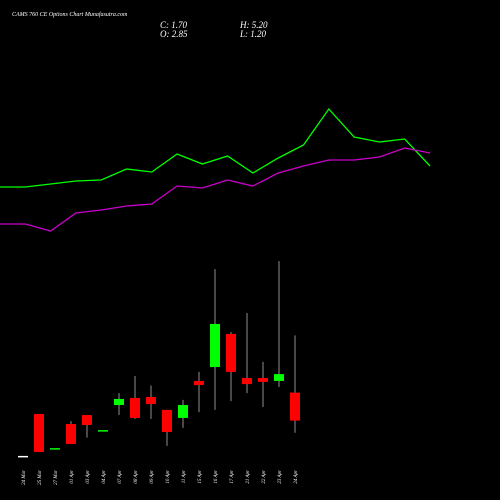 The width and height of the screenshot is (500, 500). Describe the element at coordinates (174, 34) in the screenshot. I see `open-label: O: 2.85` at that location.